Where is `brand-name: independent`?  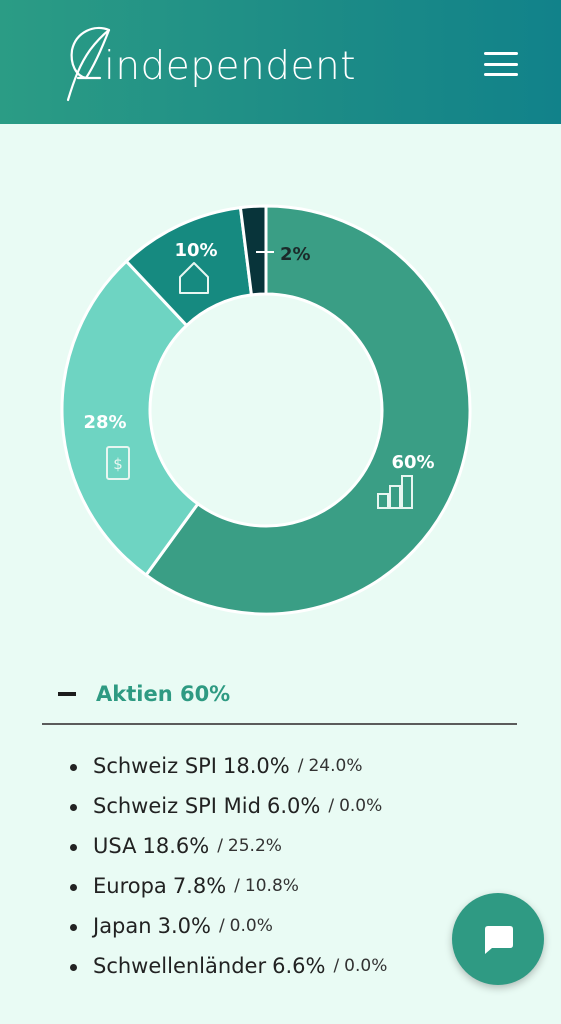 brand-name: independent is located at coordinates (230, 66).